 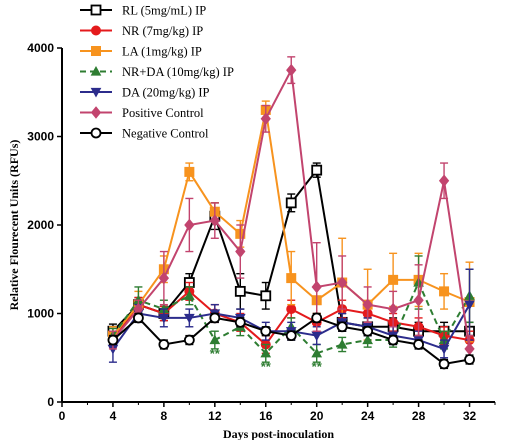 I want to click on legend-item: NR (7mg/kg) IP, so click(x=141, y=31).